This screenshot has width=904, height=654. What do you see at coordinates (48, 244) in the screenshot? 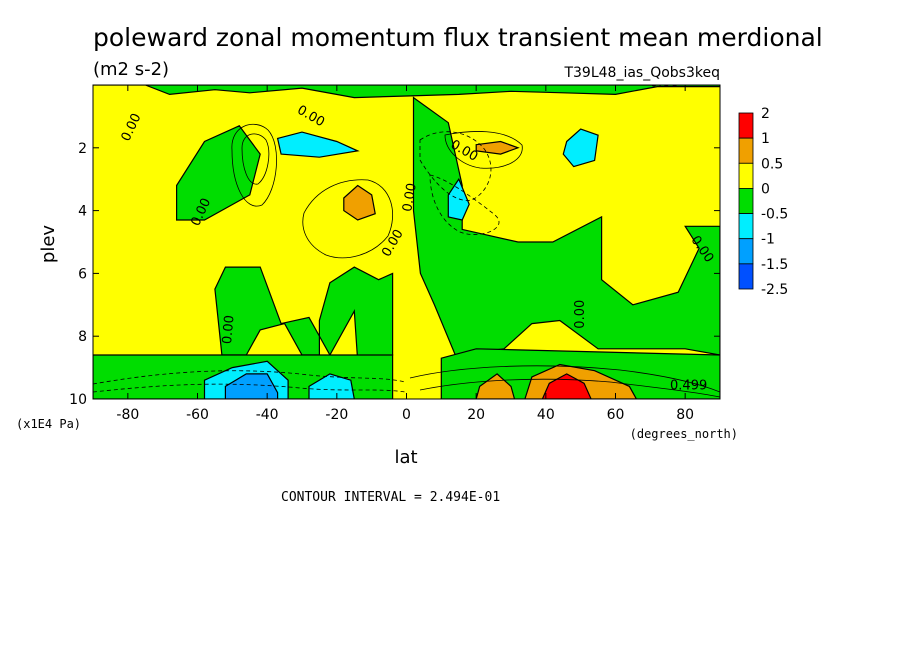
I see `y-axis-label: plev` at bounding box center [48, 244].